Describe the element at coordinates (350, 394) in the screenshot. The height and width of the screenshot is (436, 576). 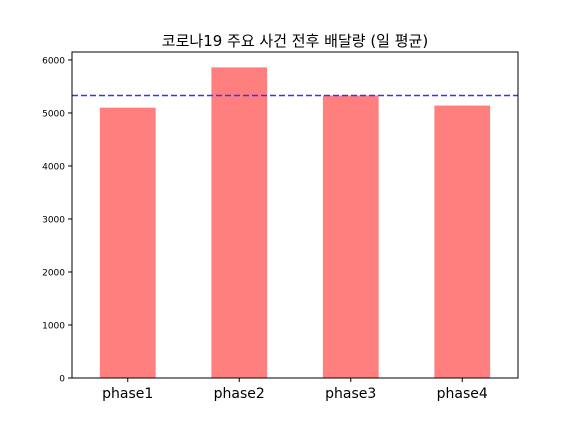
I see `x-tick-label-phase3: phase3` at that location.